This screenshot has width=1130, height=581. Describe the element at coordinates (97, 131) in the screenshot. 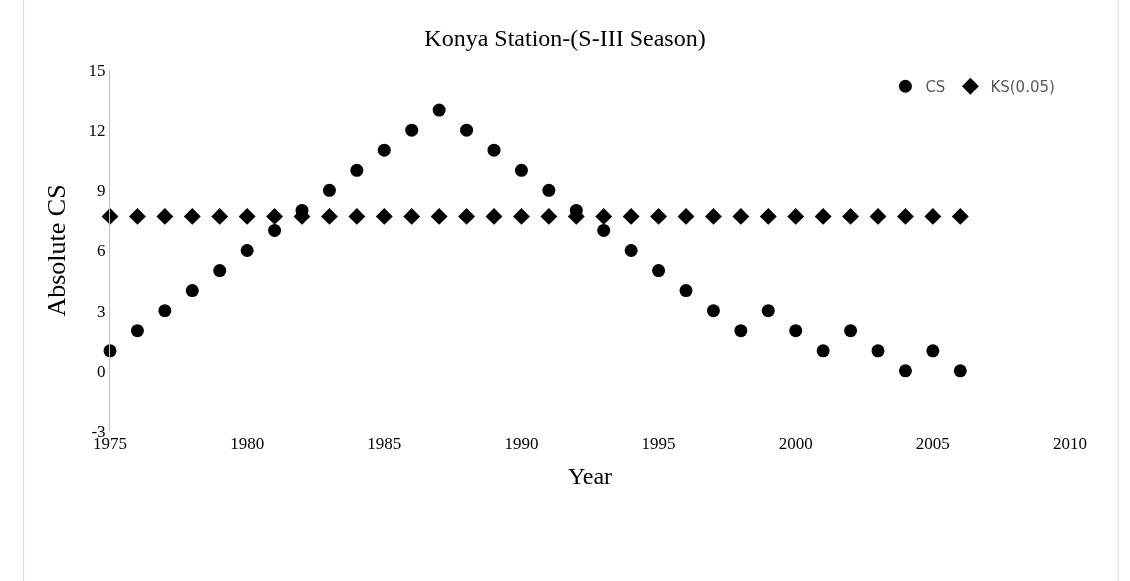

I see `y-tick-label: 12` at that location.